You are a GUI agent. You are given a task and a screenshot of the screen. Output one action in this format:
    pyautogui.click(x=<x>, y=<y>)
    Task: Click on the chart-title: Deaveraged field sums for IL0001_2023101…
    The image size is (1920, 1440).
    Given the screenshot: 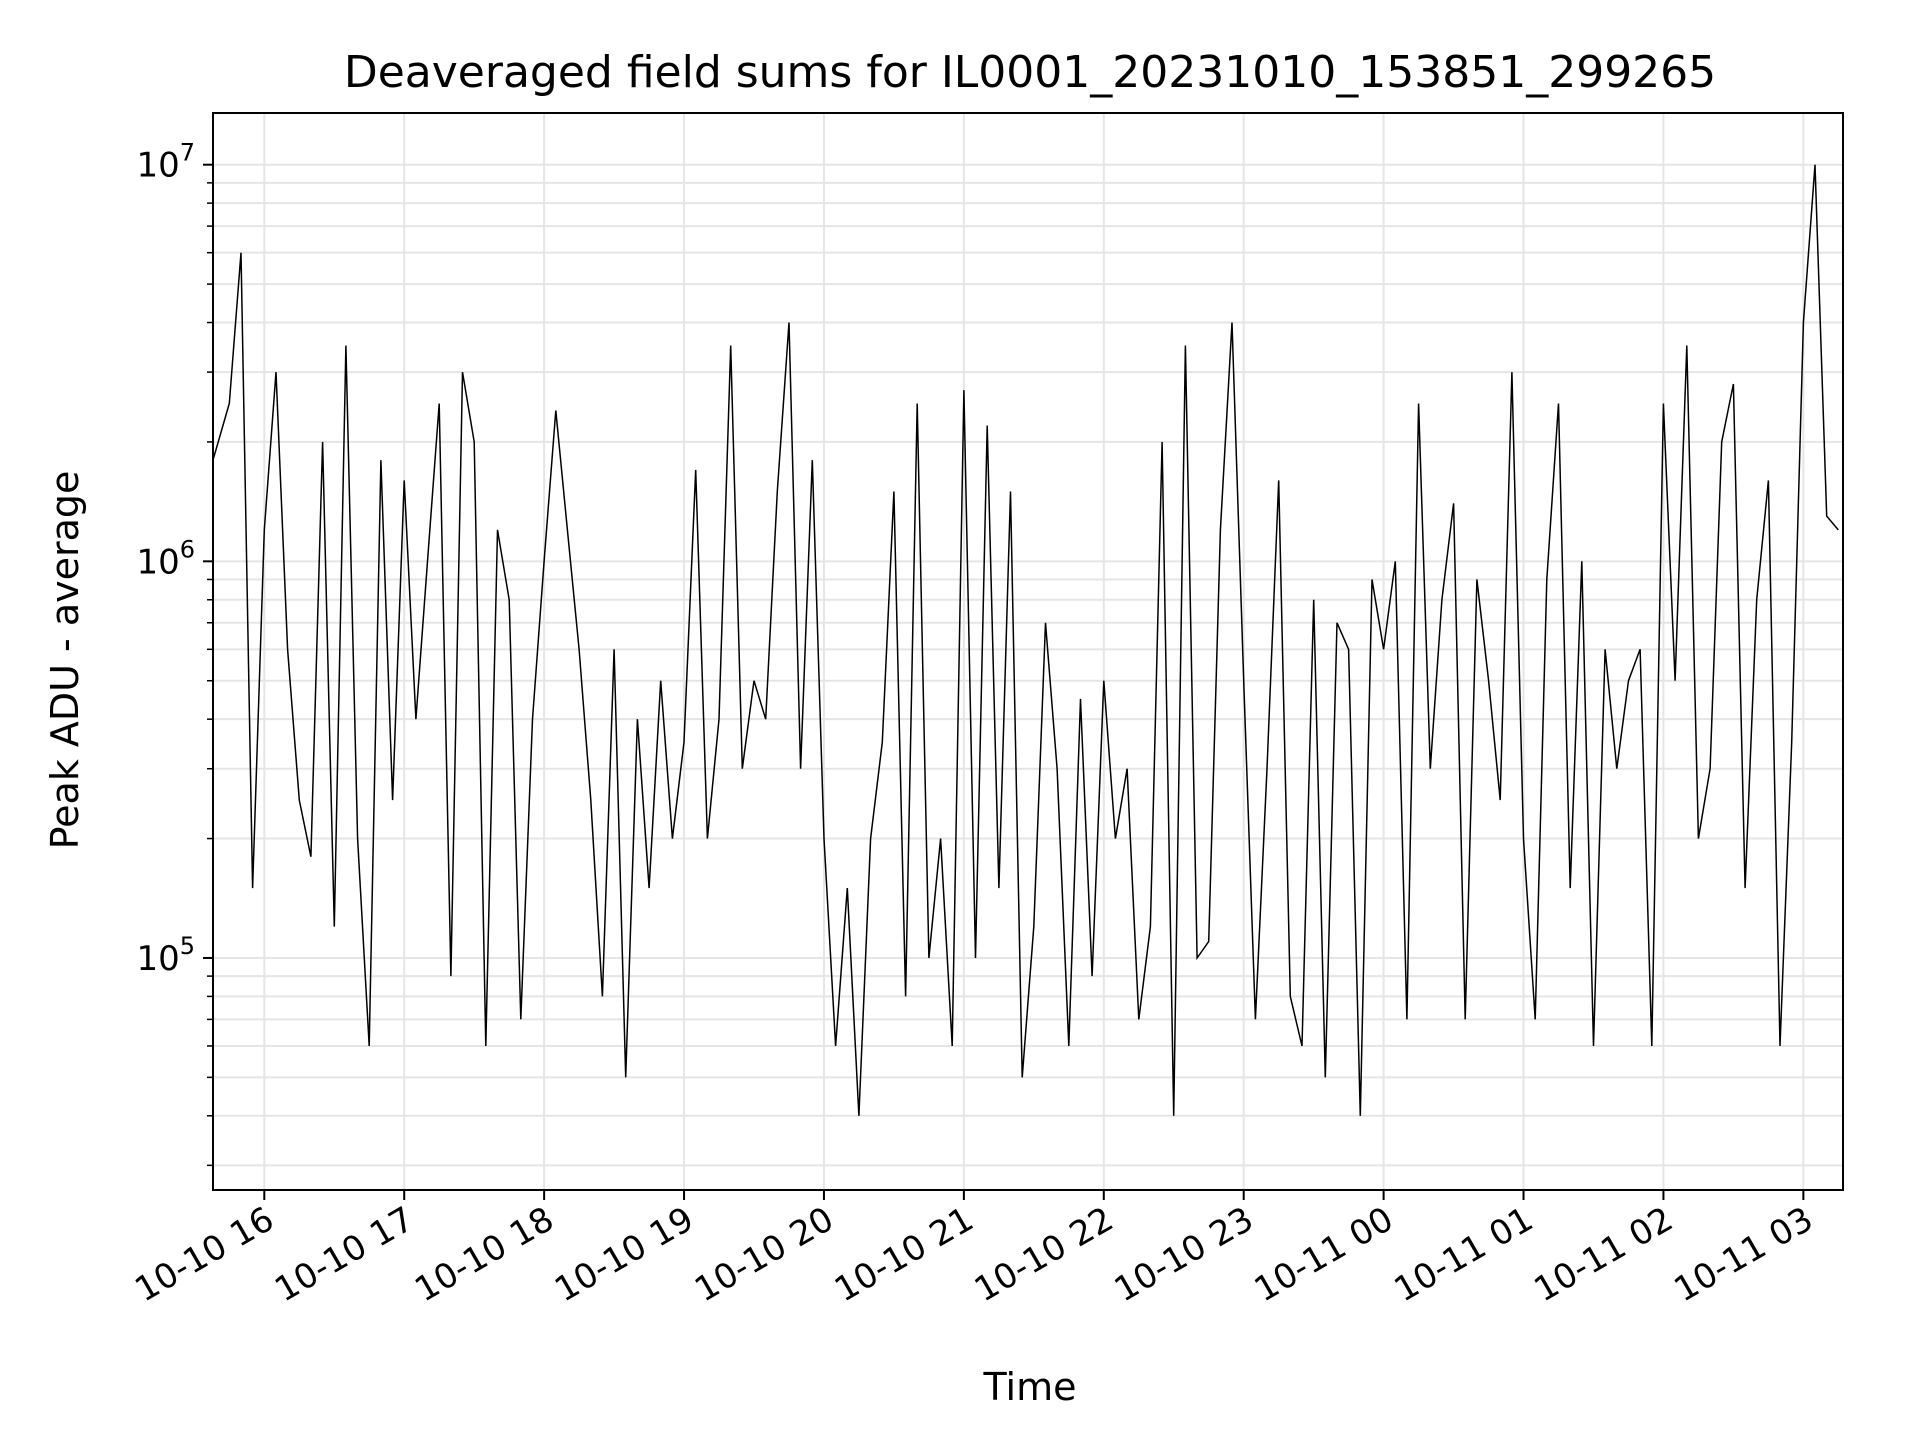 What is the action you would take?
    pyautogui.click(x=1030, y=72)
    